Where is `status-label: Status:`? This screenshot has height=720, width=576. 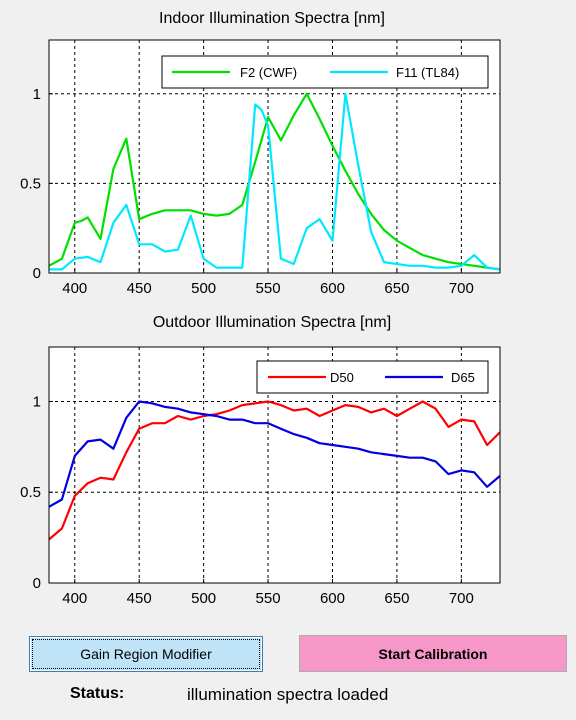 status-label: Status: is located at coordinates (97, 693).